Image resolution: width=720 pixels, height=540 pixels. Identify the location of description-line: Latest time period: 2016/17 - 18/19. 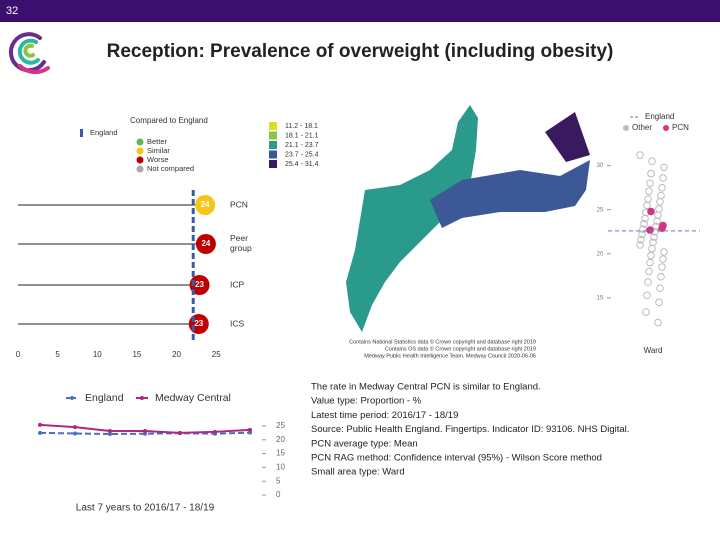
(384, 415).